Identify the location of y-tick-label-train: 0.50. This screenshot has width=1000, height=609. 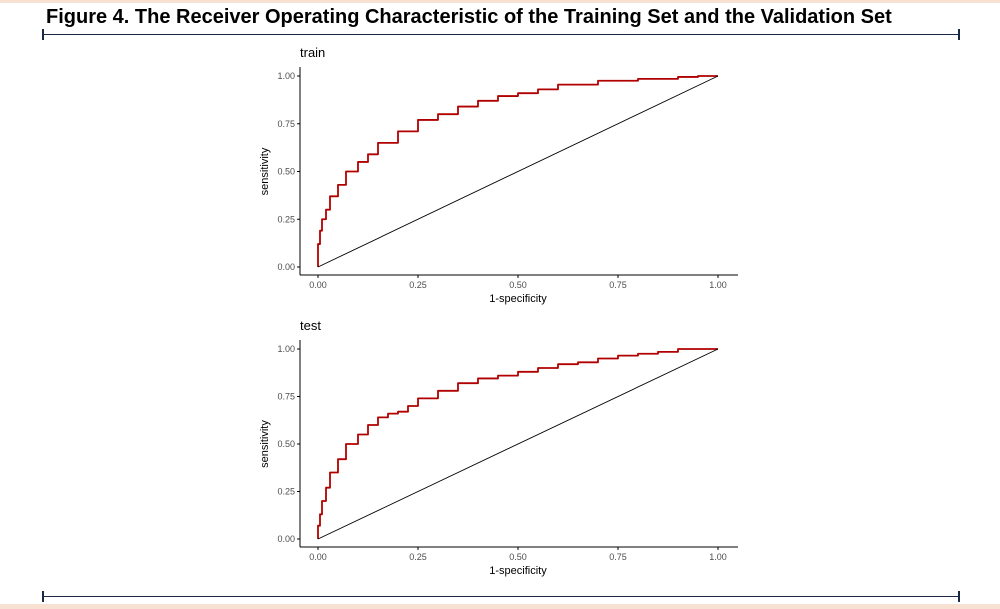
(286, 172).